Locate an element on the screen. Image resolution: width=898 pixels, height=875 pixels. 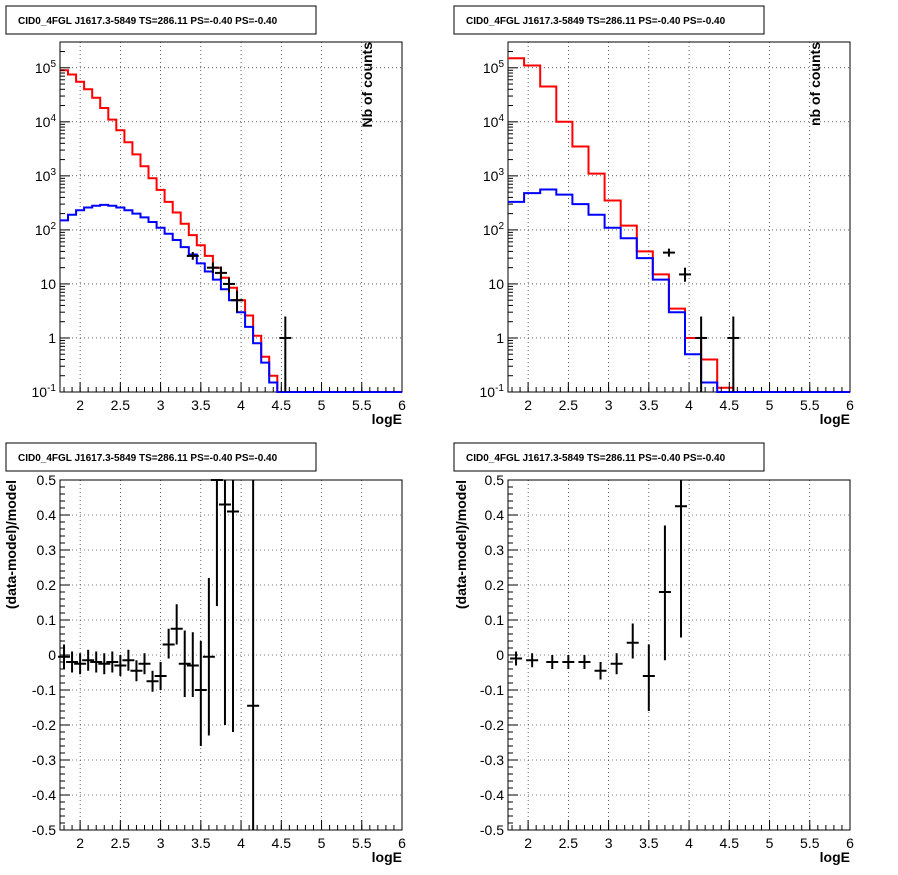
y-tick-label: 0.4 is located at coordinates (495, 515).